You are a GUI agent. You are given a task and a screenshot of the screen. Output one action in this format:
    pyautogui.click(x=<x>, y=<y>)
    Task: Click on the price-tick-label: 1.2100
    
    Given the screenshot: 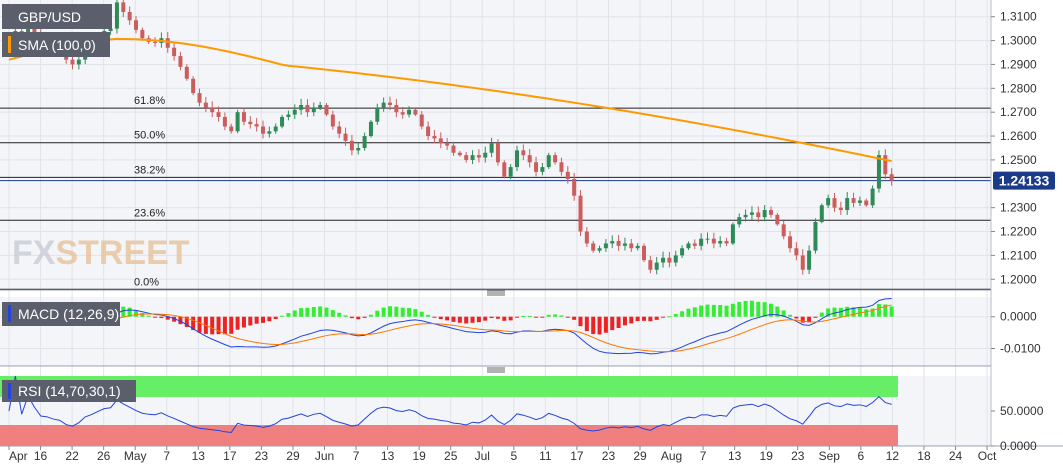 What is the action you would take?
    pyautogui.click(x=1018, y=255)
    